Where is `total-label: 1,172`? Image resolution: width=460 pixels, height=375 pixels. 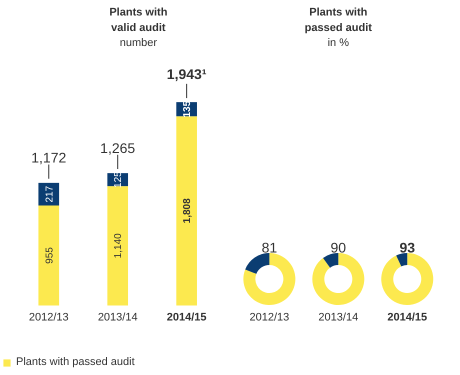 total-label: 1,172 is located at coordinates (48, 157).